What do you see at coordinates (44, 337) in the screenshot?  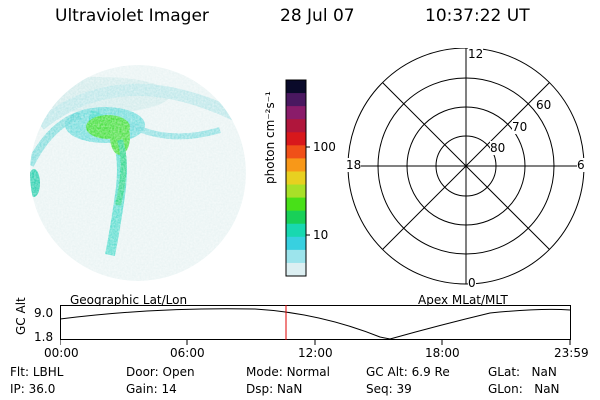 I see `altplot-ytick-1-8: 1.8` at bounding box center [44, 337].